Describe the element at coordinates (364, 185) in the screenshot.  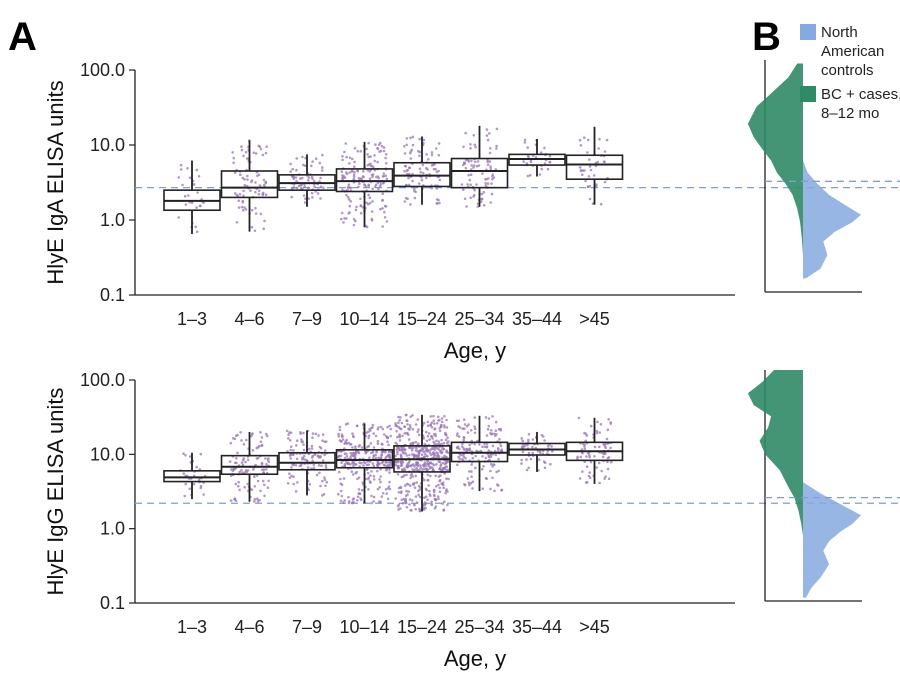
I see `data-points-group` at that location.